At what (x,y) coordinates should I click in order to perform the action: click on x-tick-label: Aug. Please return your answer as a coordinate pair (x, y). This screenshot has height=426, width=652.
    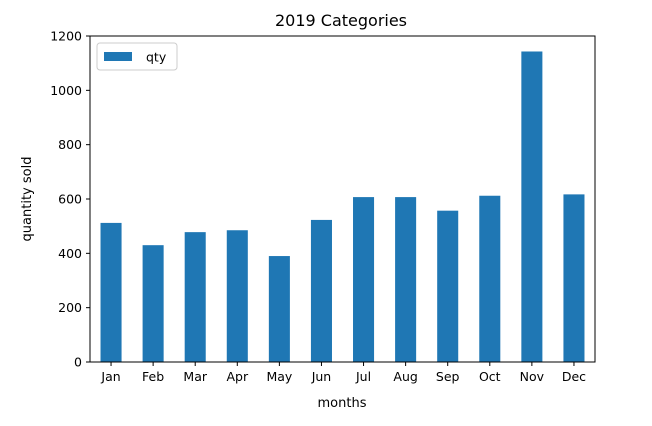
    Looking at the image, I should click on (405, 376).